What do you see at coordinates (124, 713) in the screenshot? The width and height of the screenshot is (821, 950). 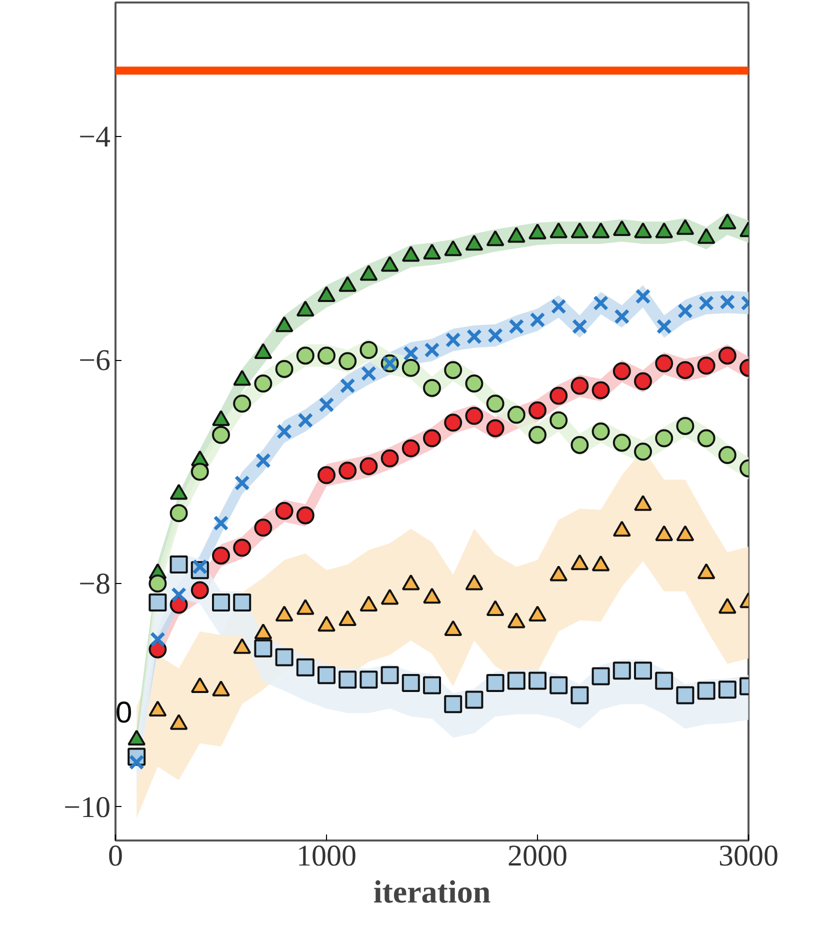 I see `annotation: 0` at bounding box center [124, 713].